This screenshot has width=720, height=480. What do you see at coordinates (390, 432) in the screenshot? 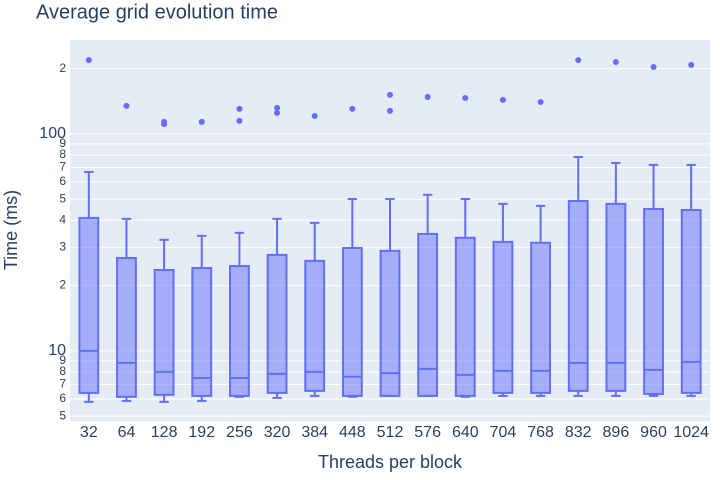
I see `x-tick-label: 512` at bounding box center [390, 432].